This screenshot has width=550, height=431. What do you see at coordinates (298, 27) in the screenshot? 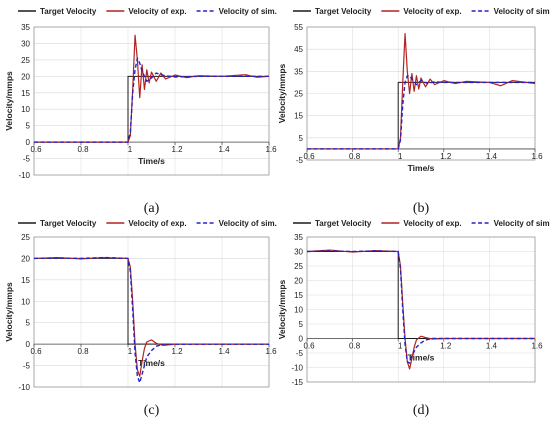
I see `y-tick-label: 55` at bounding box center [298, 27].